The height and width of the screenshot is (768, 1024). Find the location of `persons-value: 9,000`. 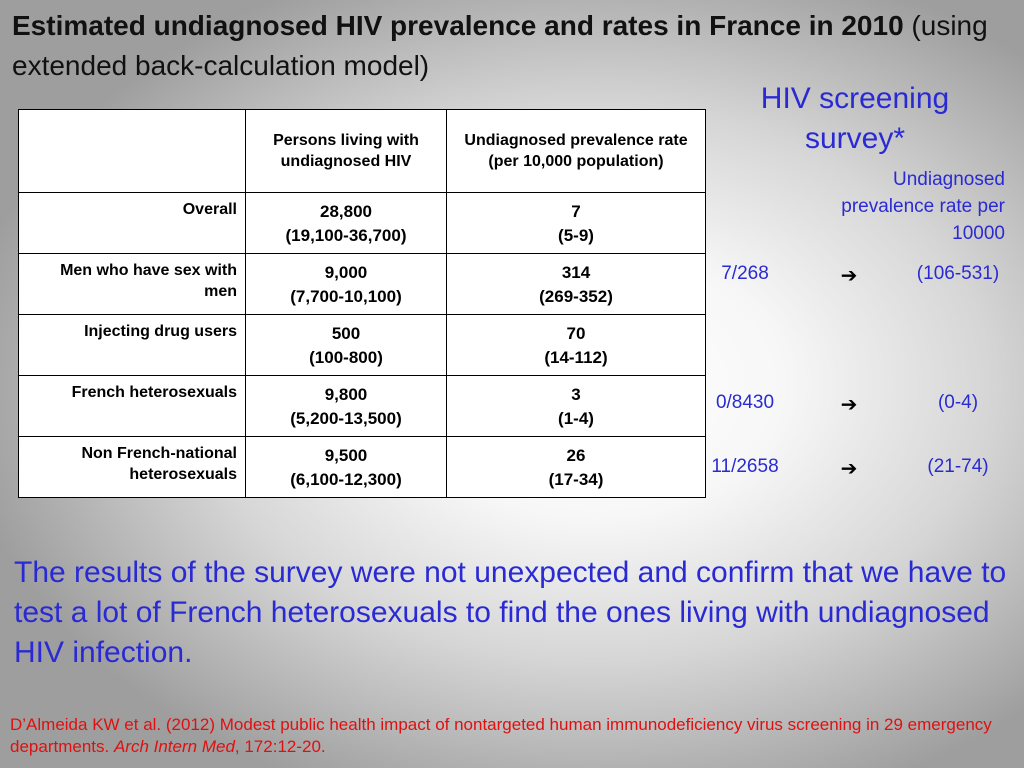

persons-value: 9,000 is located at coordinates (346, 272).